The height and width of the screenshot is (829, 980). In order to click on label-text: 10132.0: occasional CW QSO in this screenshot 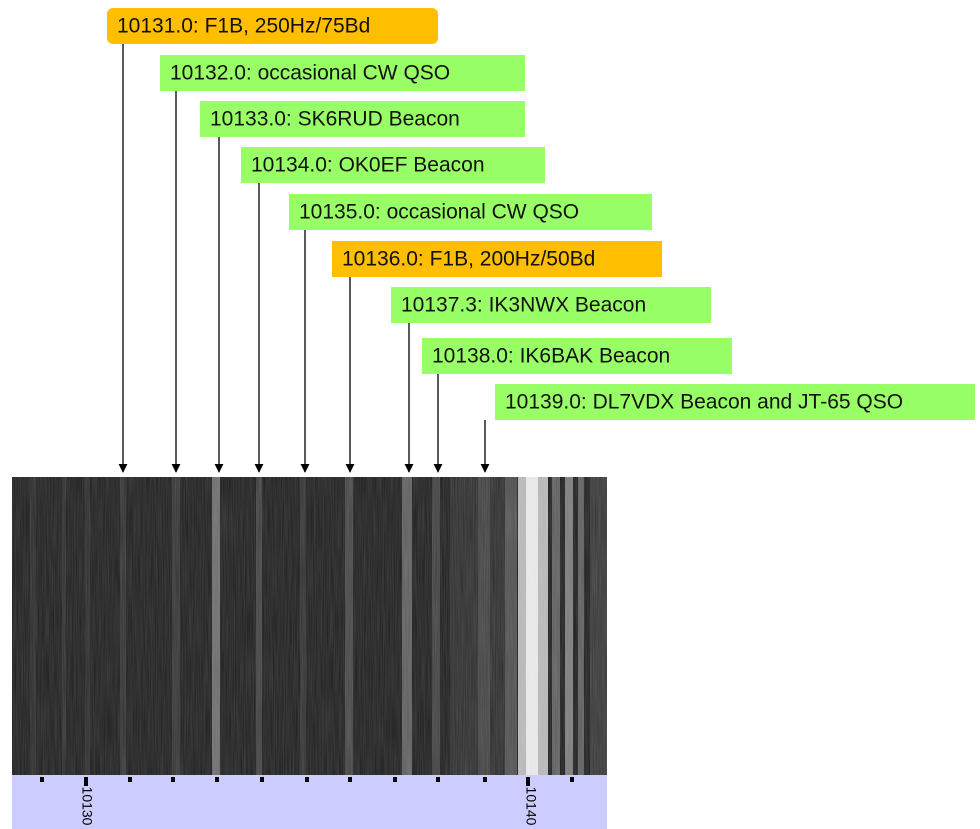, I will do `click(310, 73)`.